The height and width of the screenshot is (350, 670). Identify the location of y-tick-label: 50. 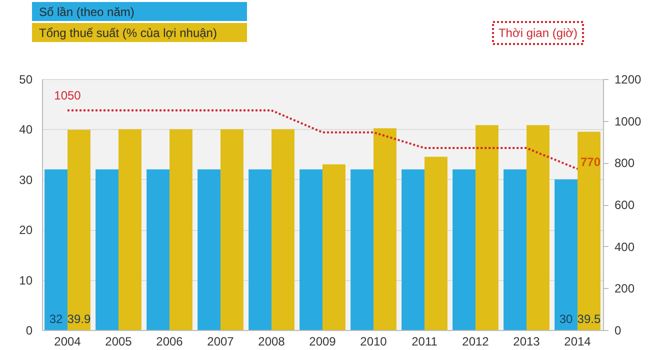
(26, 79).